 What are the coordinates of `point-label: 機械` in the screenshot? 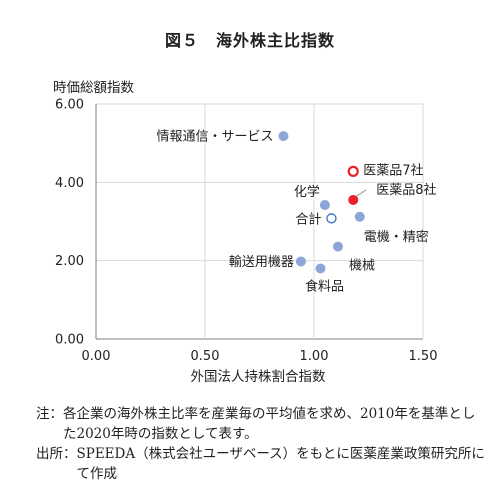 It's located at (362, 266).